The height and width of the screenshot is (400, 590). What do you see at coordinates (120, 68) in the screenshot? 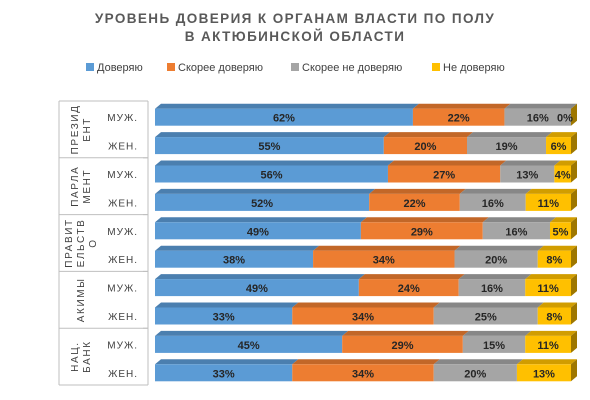
I see `legend-label: Доверяю` at bounding box center [120, 68].